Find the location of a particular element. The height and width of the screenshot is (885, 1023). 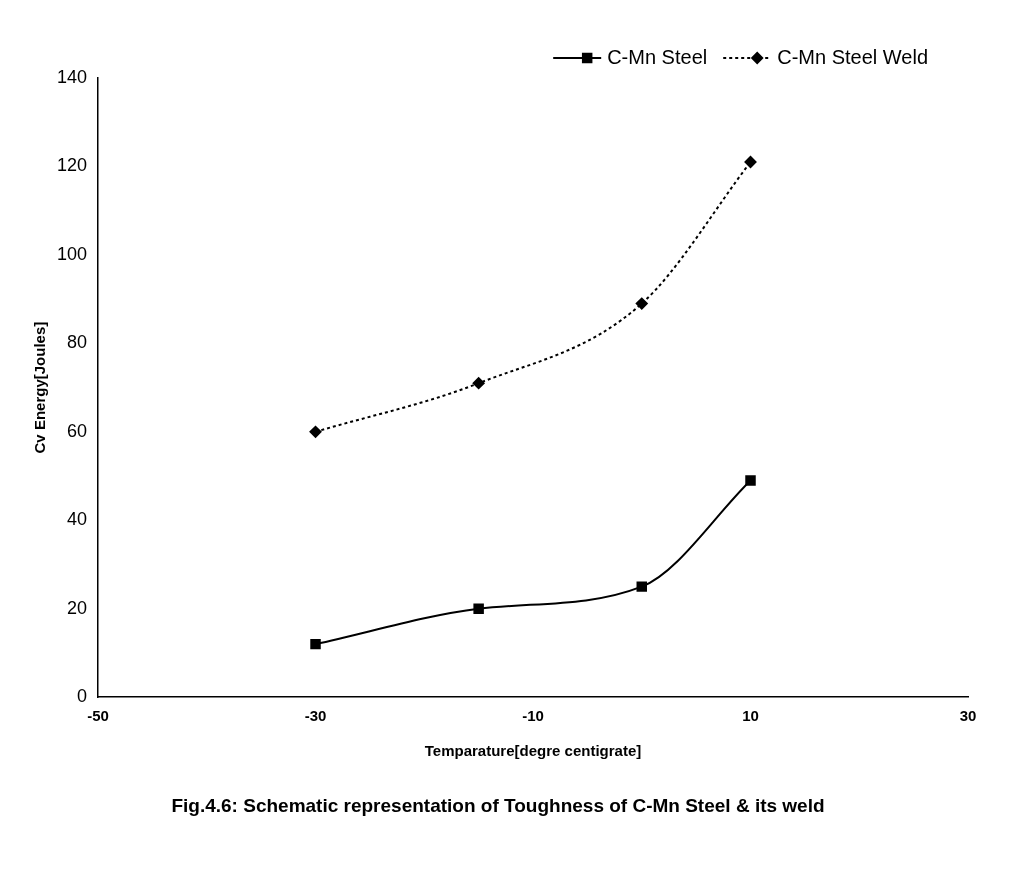

x-axis-title: Temparature[degre centigrate] is located at coordinates (533, 751).